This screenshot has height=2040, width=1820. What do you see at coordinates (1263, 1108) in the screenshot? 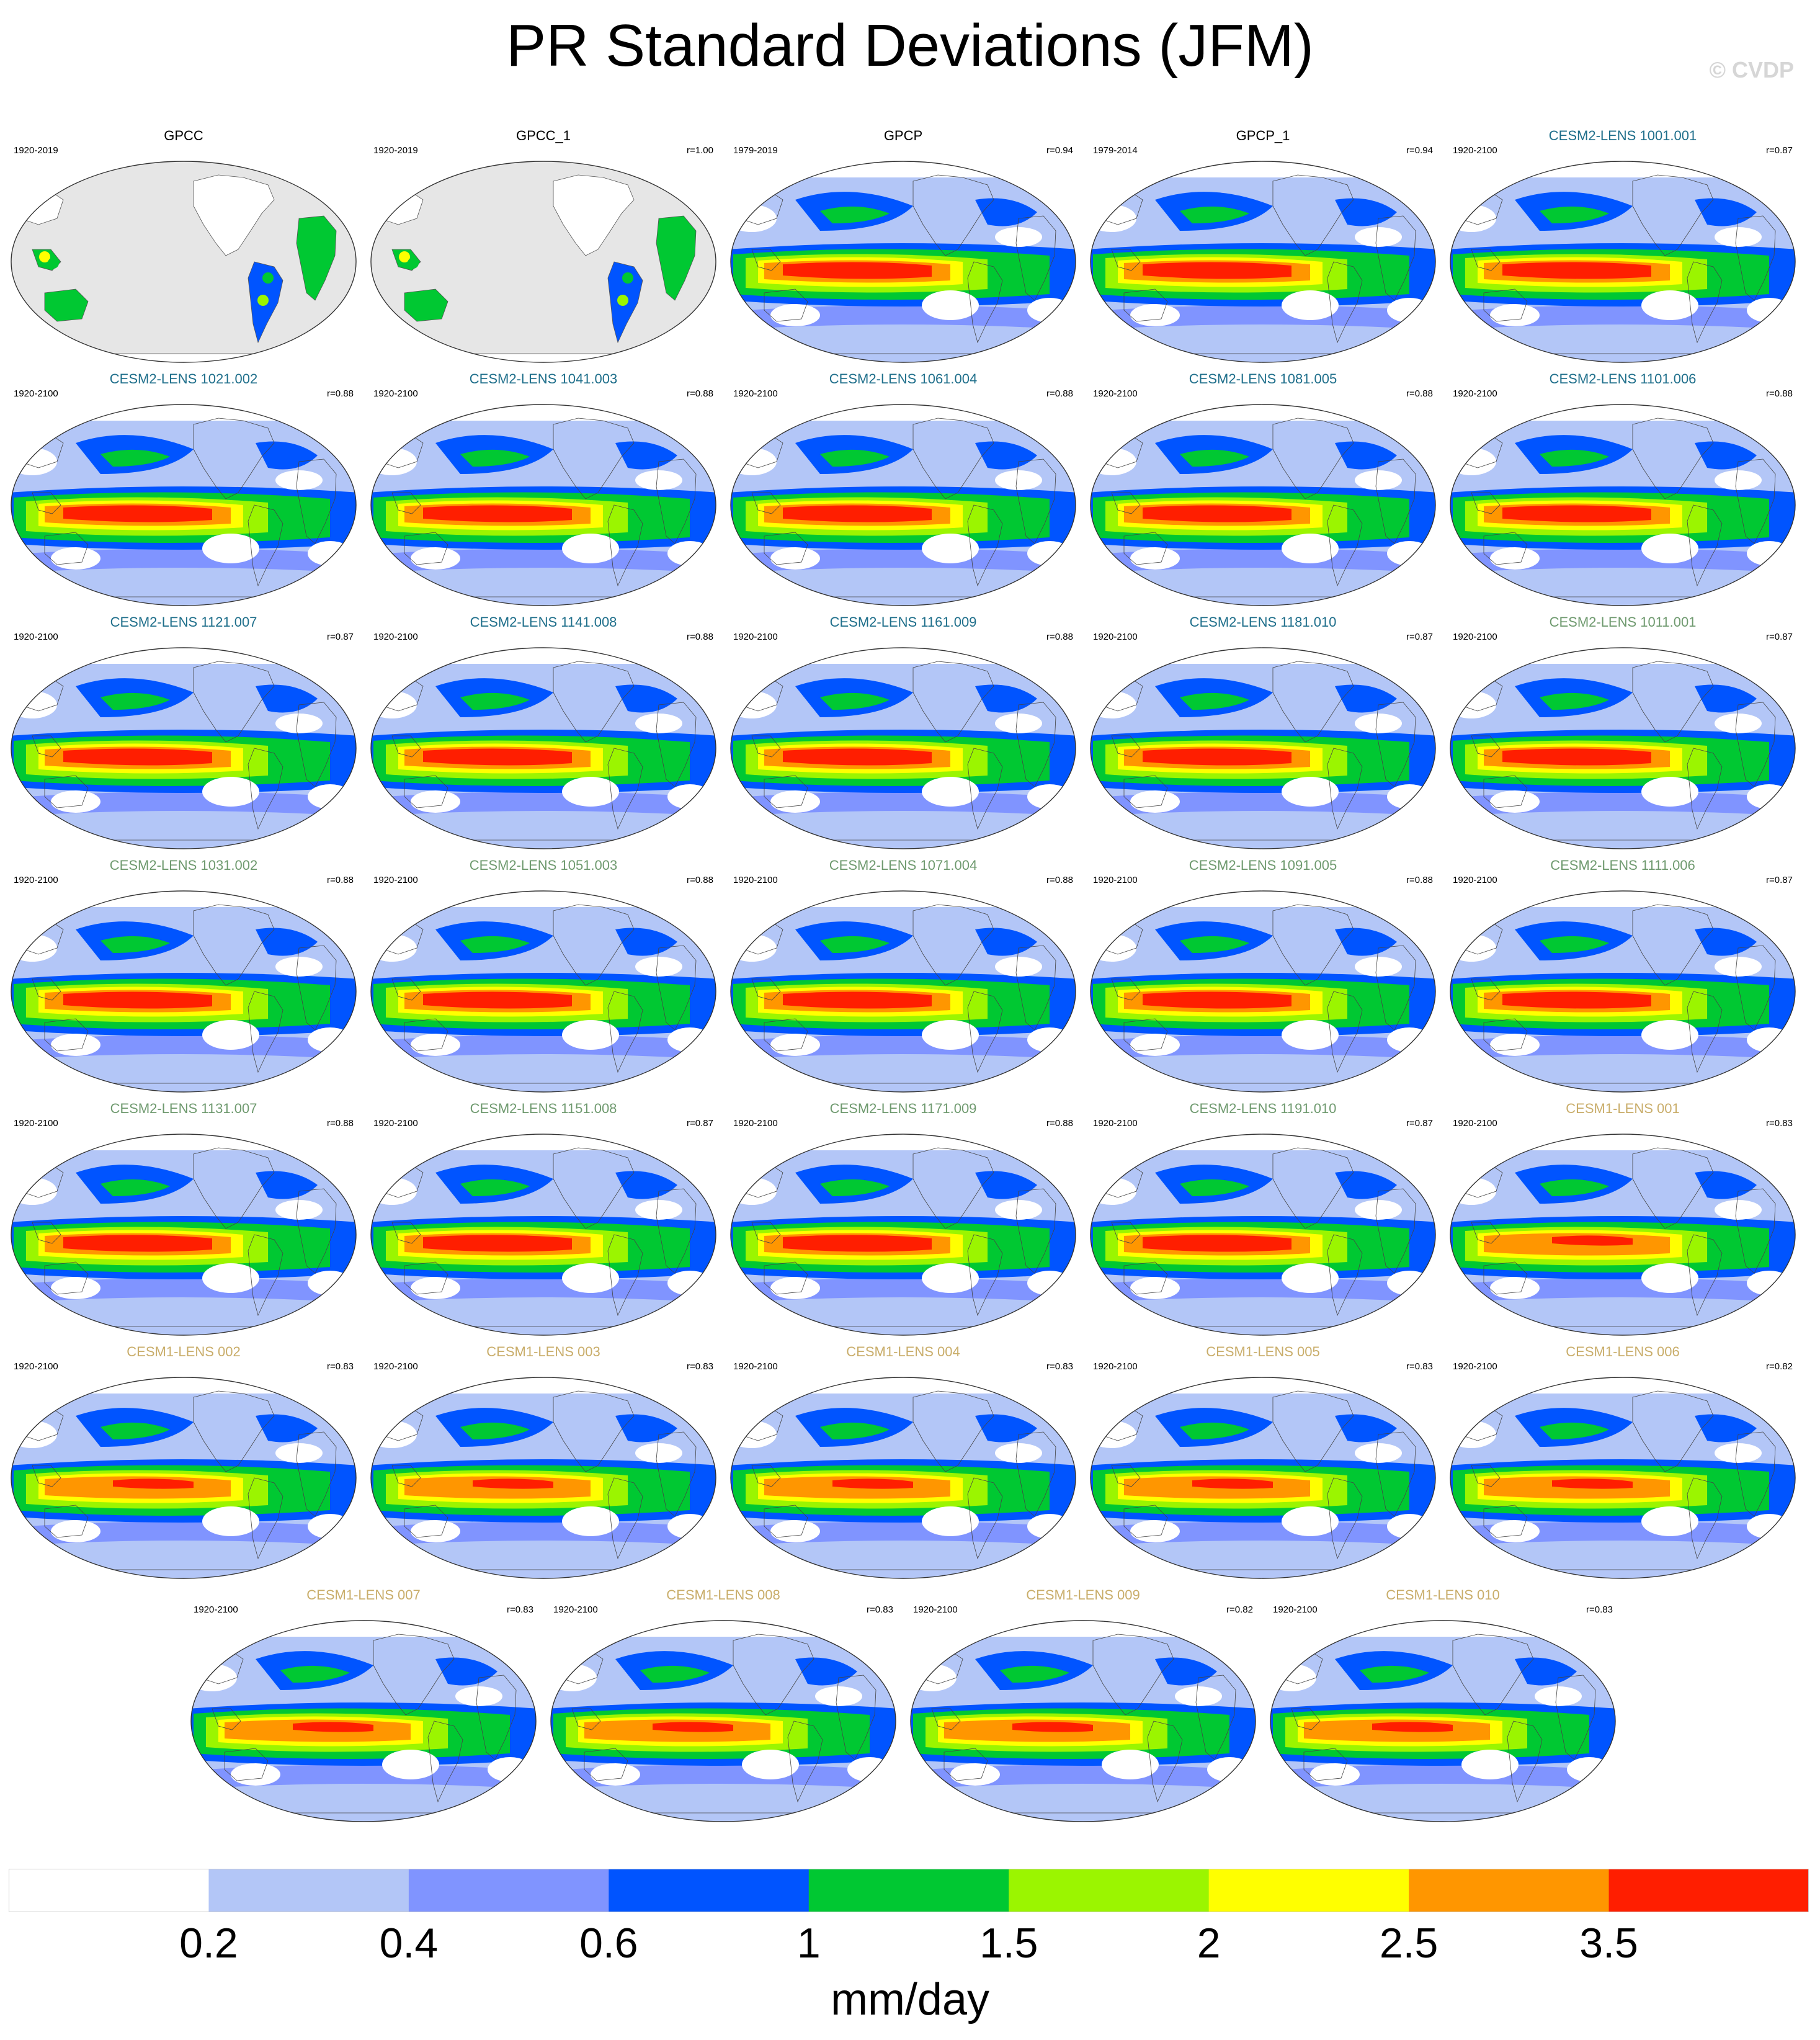
I see `panel-title: CESM2-LENS 1191.010` at bounding box center [1263, 1108].